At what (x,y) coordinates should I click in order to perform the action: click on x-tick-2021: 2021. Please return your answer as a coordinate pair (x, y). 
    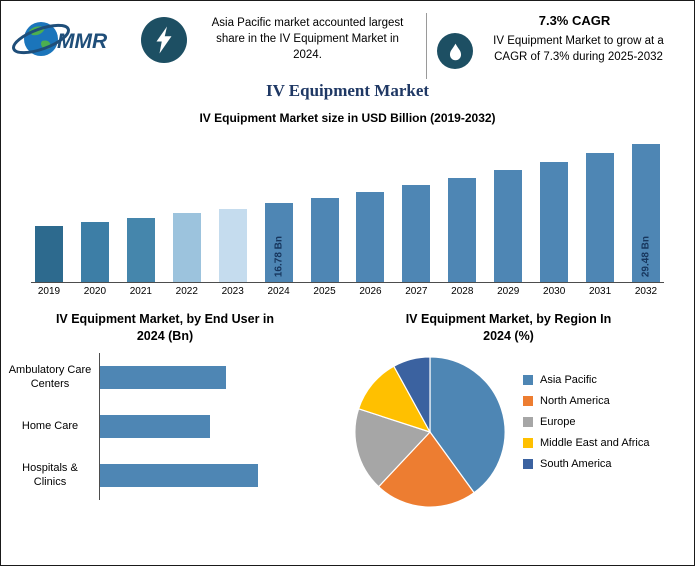
    Looking at the image, I should click on (140, 291).